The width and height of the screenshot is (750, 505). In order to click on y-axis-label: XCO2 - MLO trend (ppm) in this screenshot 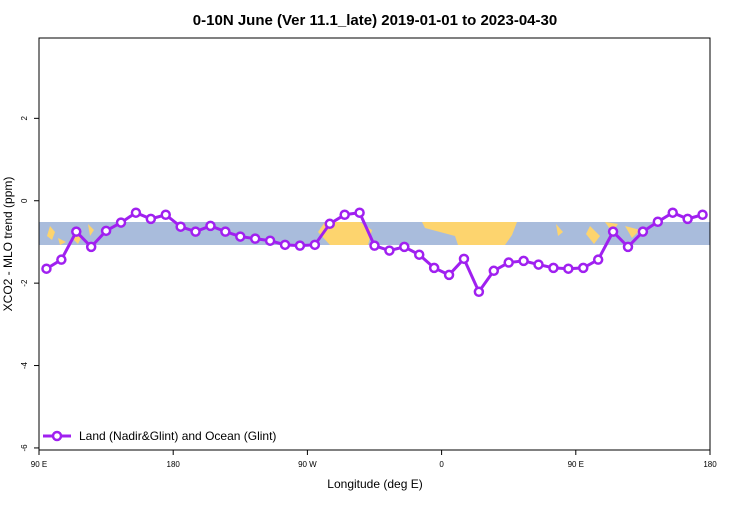, I will do `click(8, 244)`.